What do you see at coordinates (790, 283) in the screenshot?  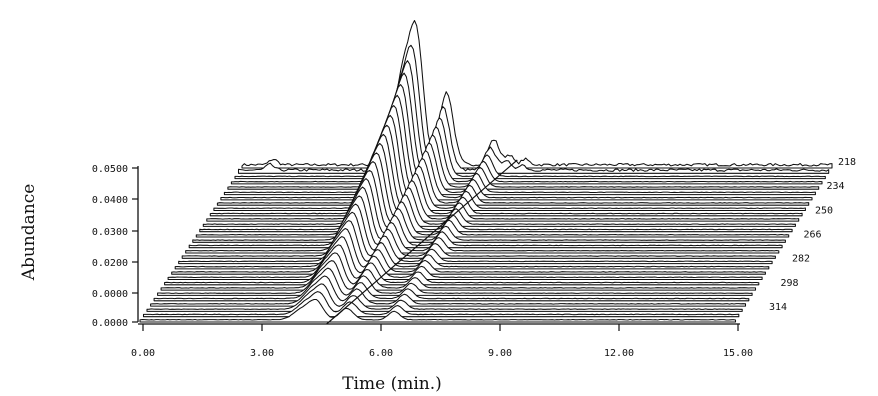 I see `wavelength-label: 298` at bounding box center [790, 283].